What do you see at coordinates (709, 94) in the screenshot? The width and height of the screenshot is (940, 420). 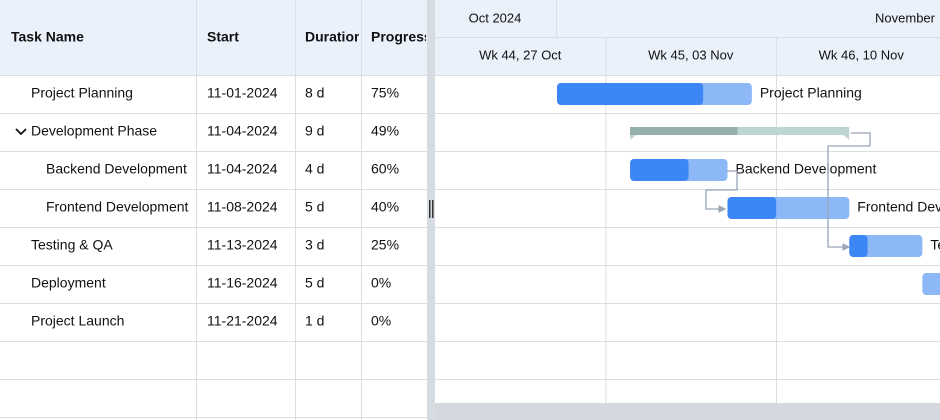 I see `task-bar: Project Planning` at bounding box center [709, 94].